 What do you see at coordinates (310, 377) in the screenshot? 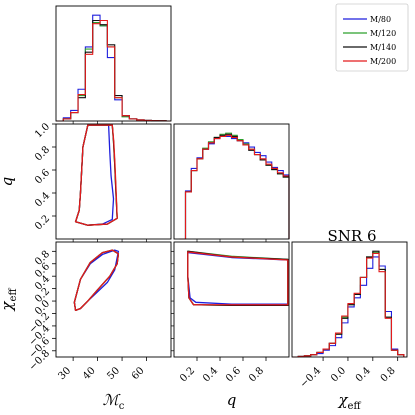
I see `x-tick-label-chi: −0.4` at bounding box center [310, 377].